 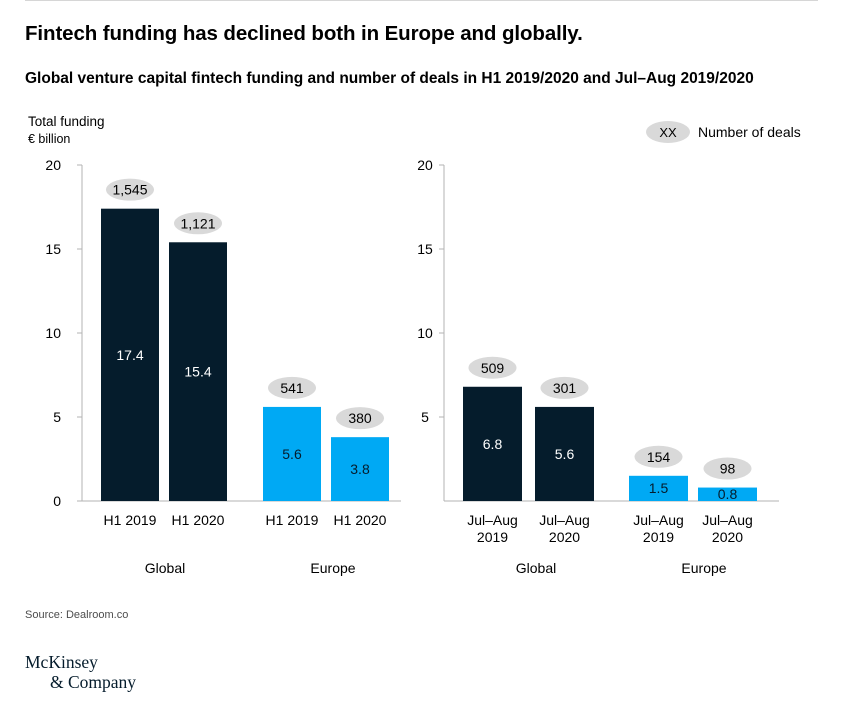 I want to click on logo-line-2: & Company, so click(x=93, y=682).